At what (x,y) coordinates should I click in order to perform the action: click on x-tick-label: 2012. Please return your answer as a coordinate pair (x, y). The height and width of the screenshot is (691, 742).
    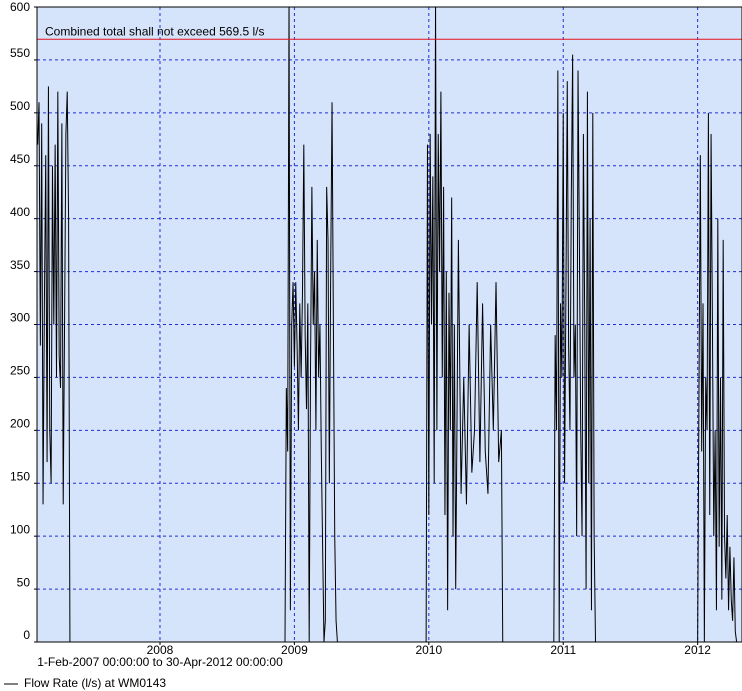
    Looking at the image, I should click on (697, 650).